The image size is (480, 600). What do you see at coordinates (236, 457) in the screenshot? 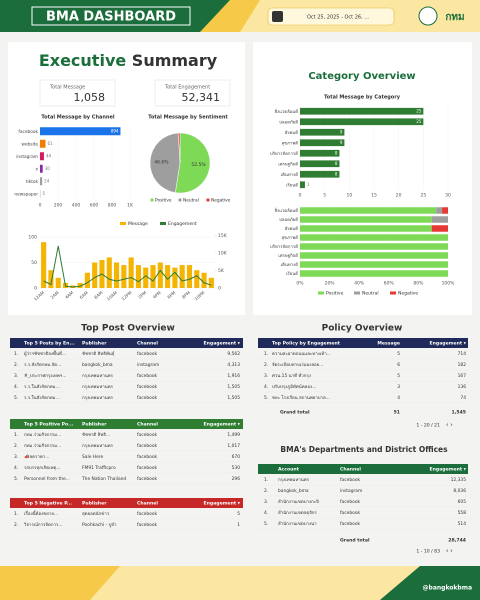
I see `table-cell: 670` at bounding box center [236, 457].